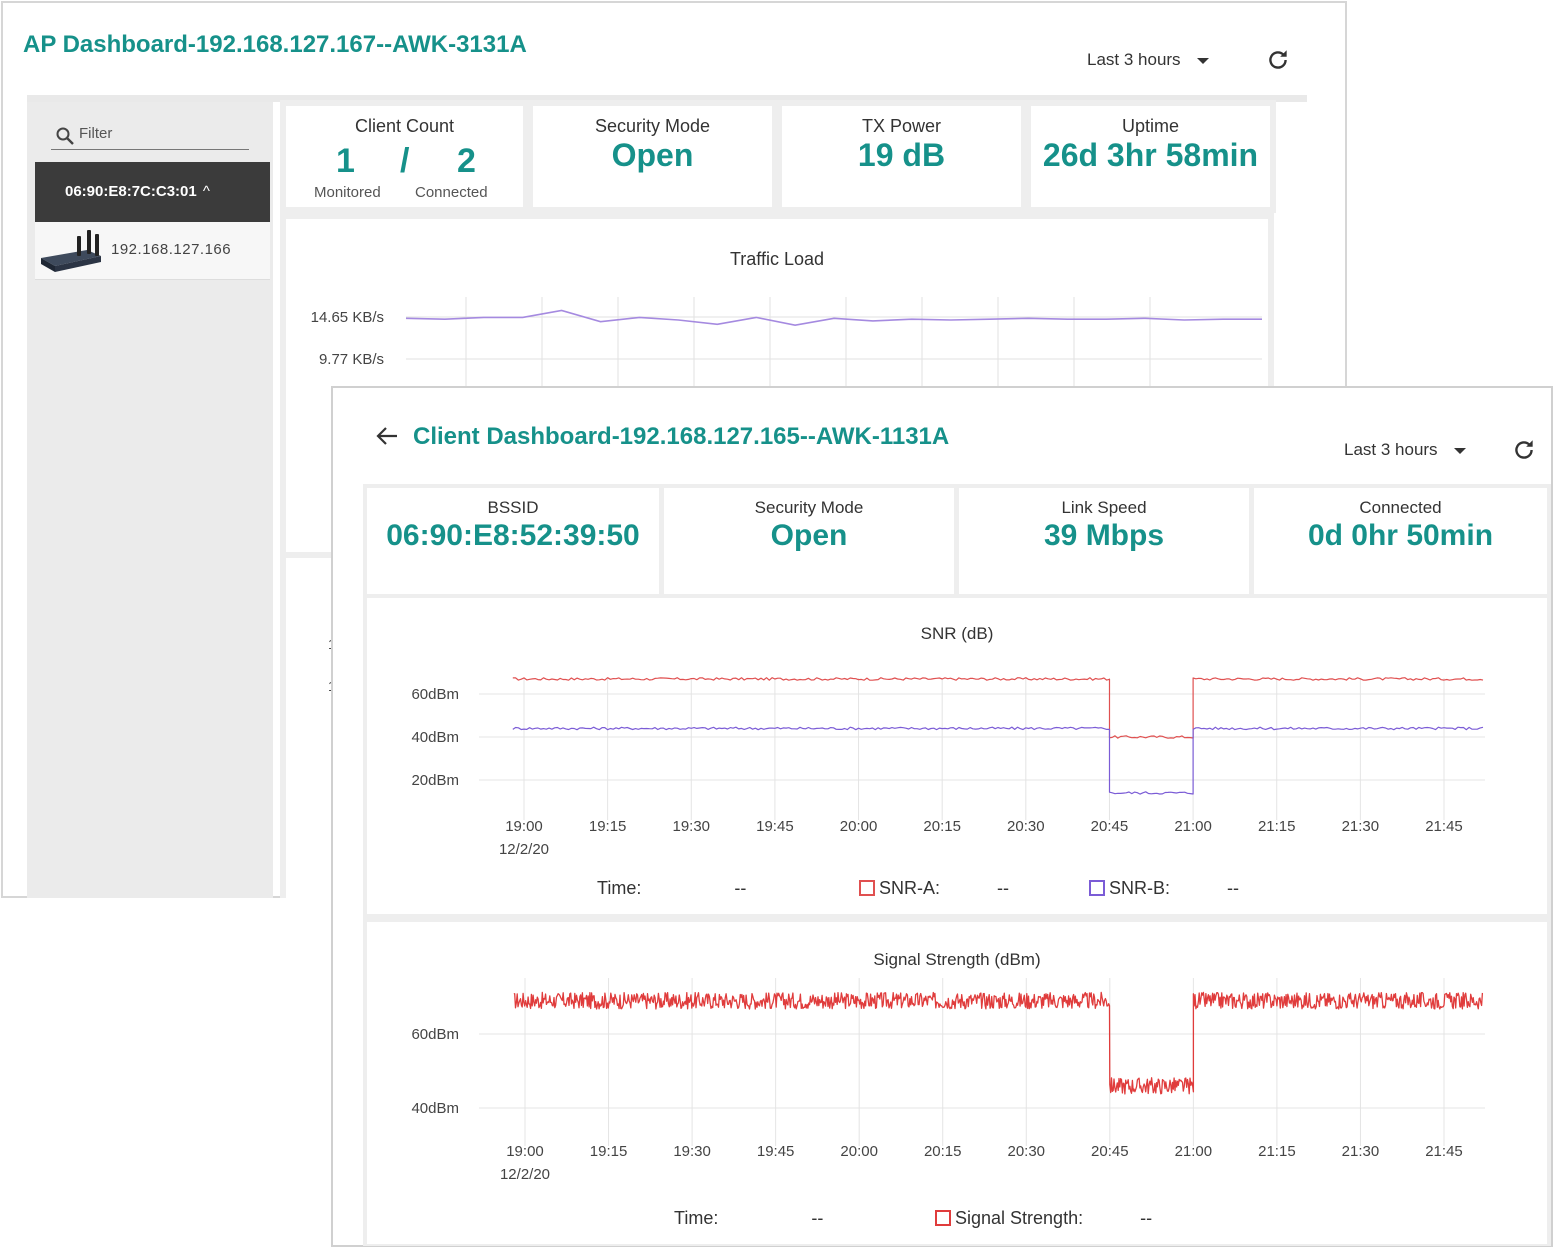 The height and width of the screenshot is (1249, 1554). I want to click on y-tick-label: 20dBm, so click(435, 780).